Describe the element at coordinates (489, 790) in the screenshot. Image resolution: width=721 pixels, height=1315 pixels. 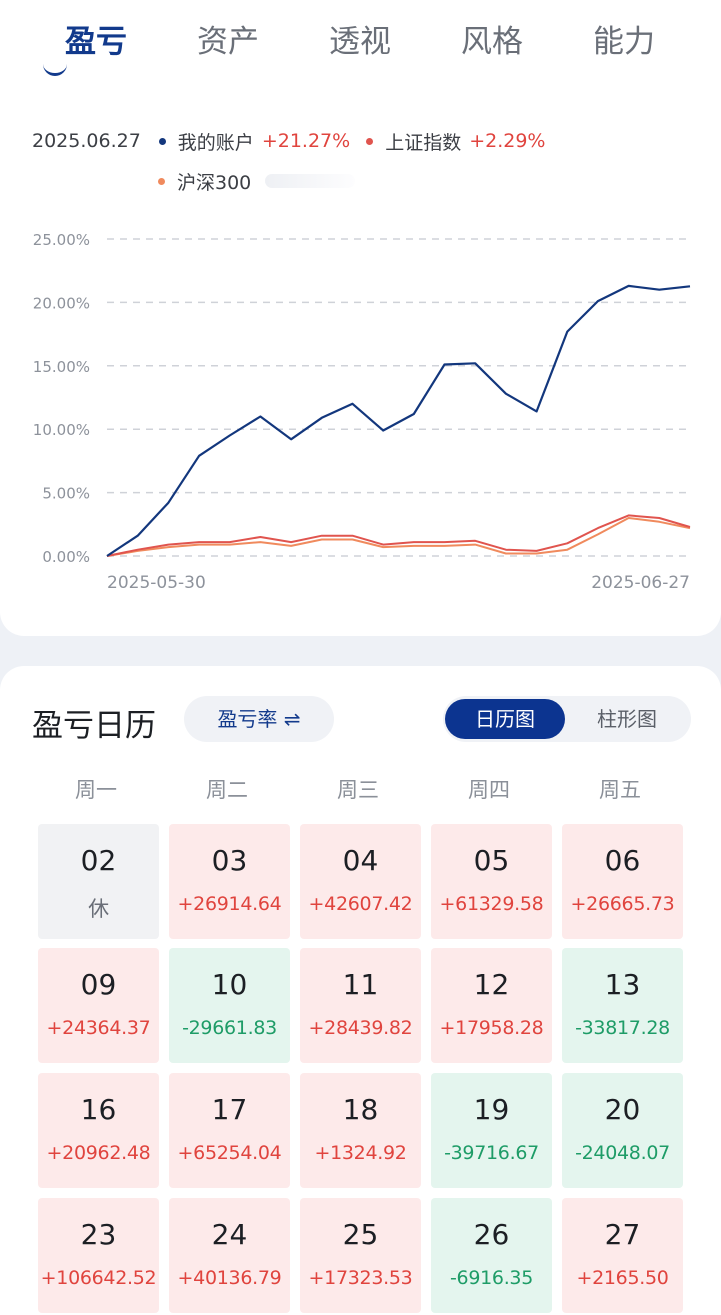
I see `weekday-thu: 周四` at that location.